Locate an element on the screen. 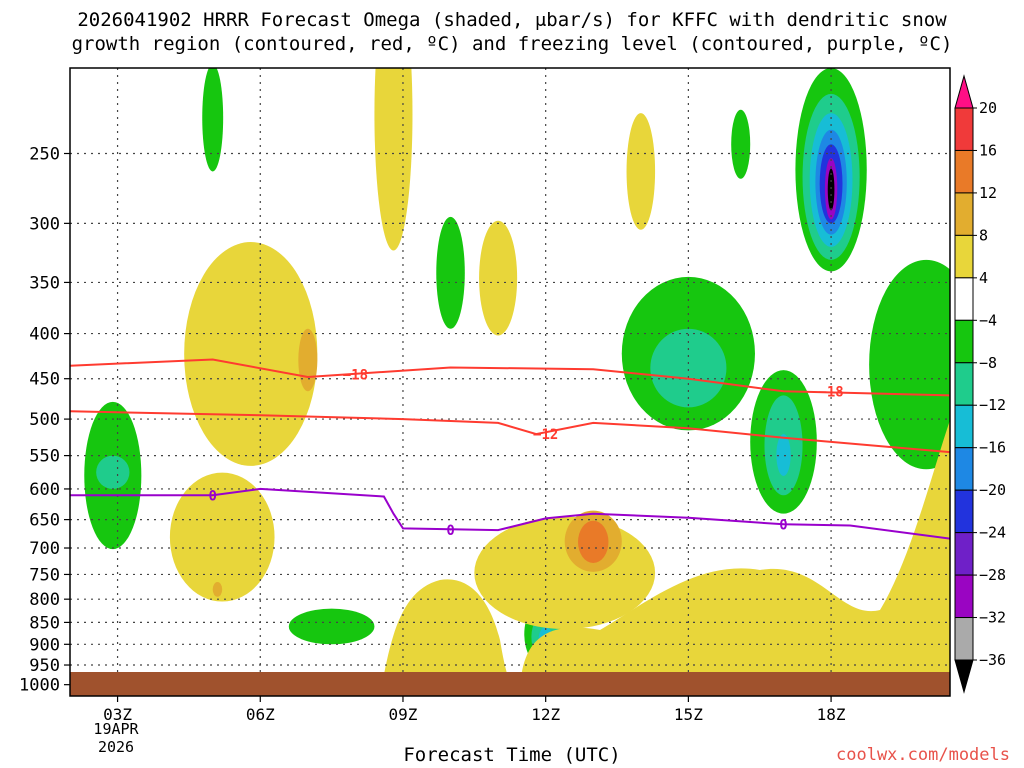  colorbar-label-2: 12 is located at coordinates (988, 193).